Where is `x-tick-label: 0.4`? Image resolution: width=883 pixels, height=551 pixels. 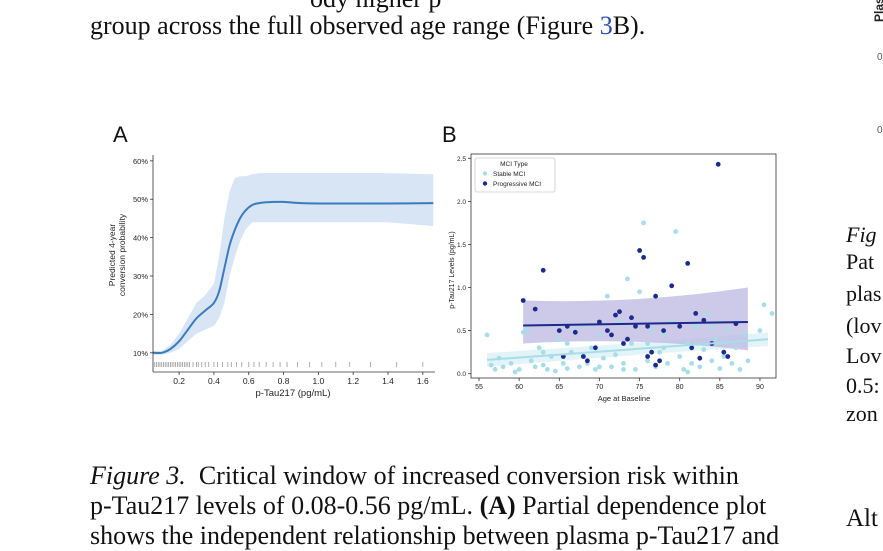 x-tick-label: 0.4 is located at coordinates (214, 381).